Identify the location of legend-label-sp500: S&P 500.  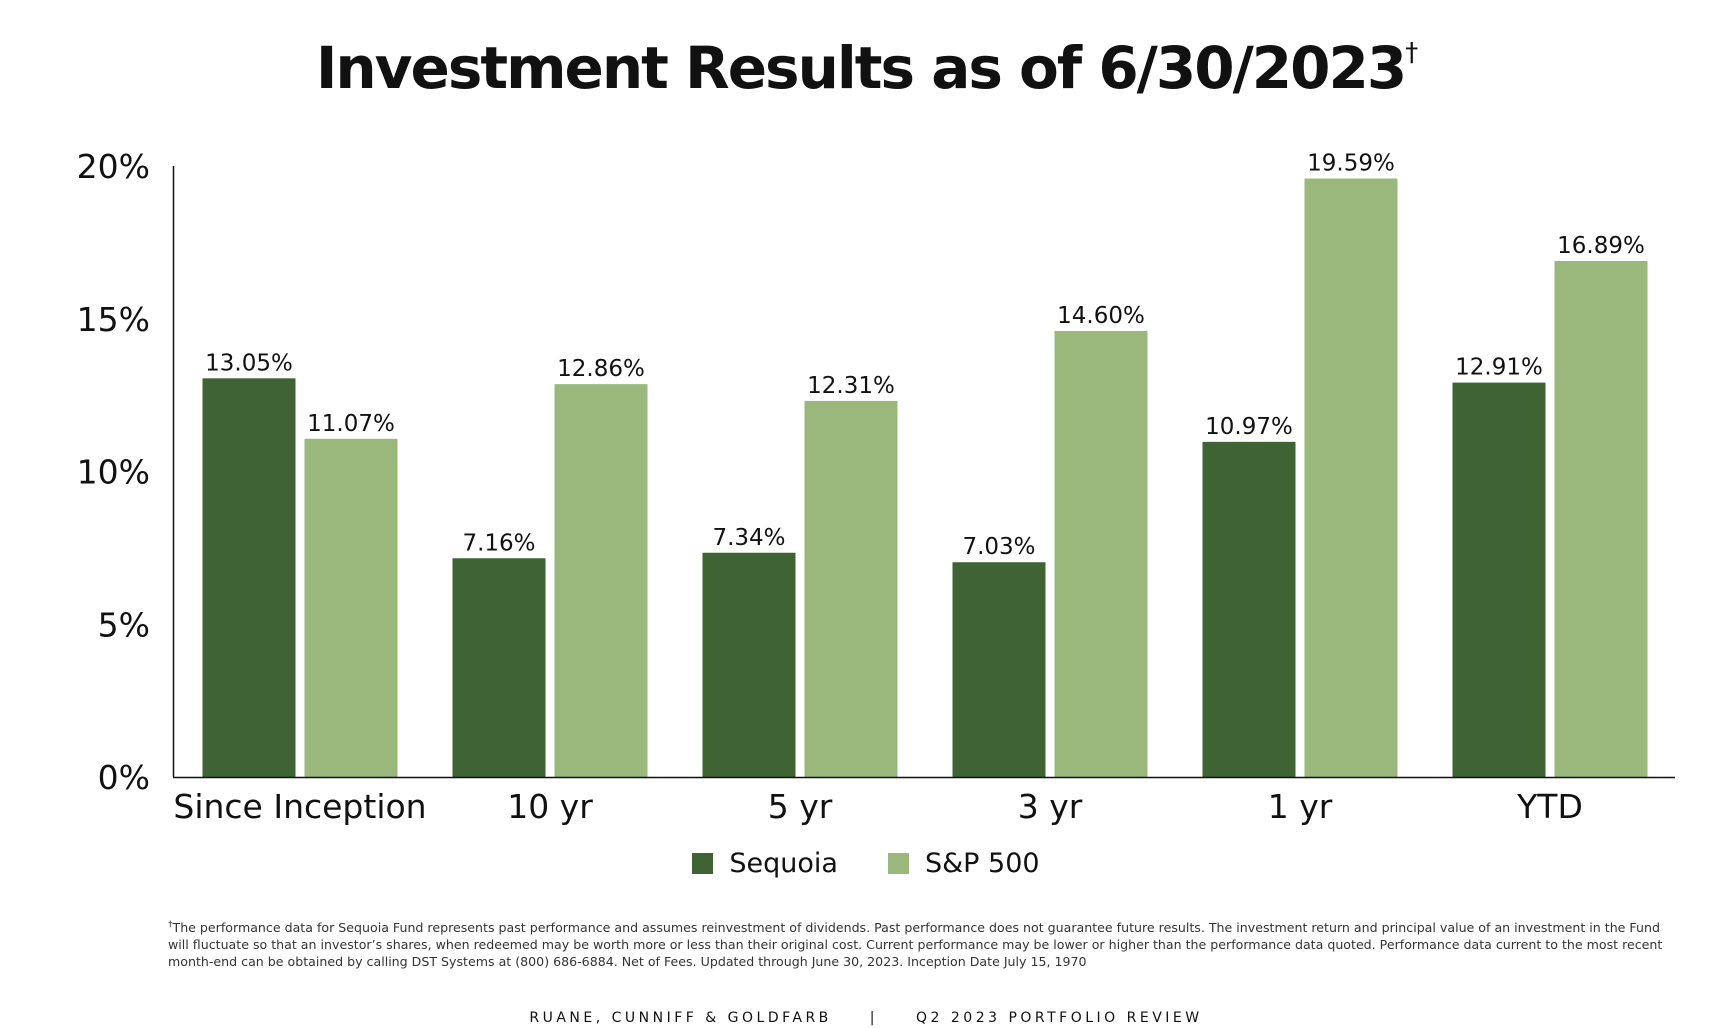
(982, 863).